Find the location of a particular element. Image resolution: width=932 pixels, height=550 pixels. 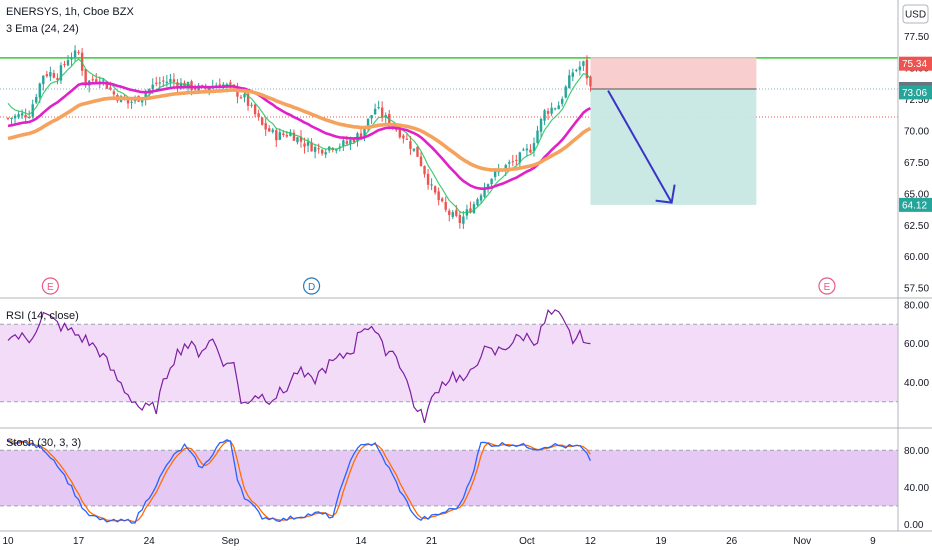

stoch-lines is located at coordinates (299, 481).